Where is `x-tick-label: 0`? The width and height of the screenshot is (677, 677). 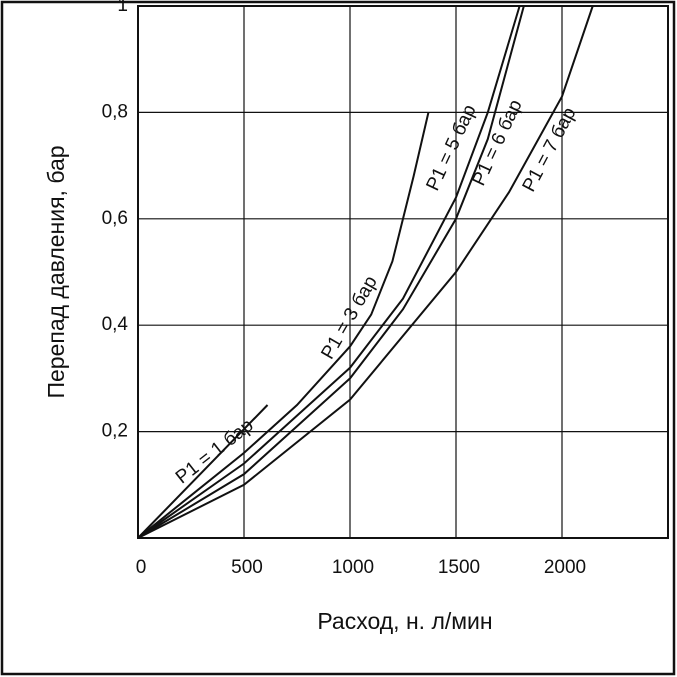
x-tick-label: 0 is located at coordinates (141, 567).